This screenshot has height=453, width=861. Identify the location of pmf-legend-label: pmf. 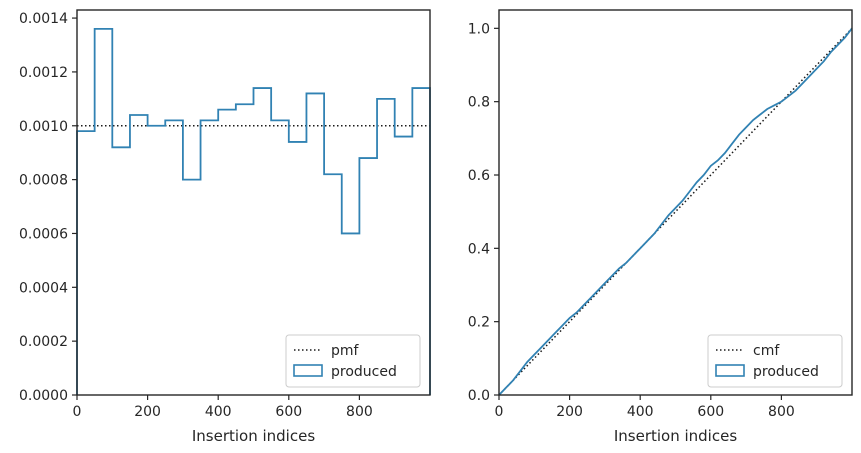
(345, 351).